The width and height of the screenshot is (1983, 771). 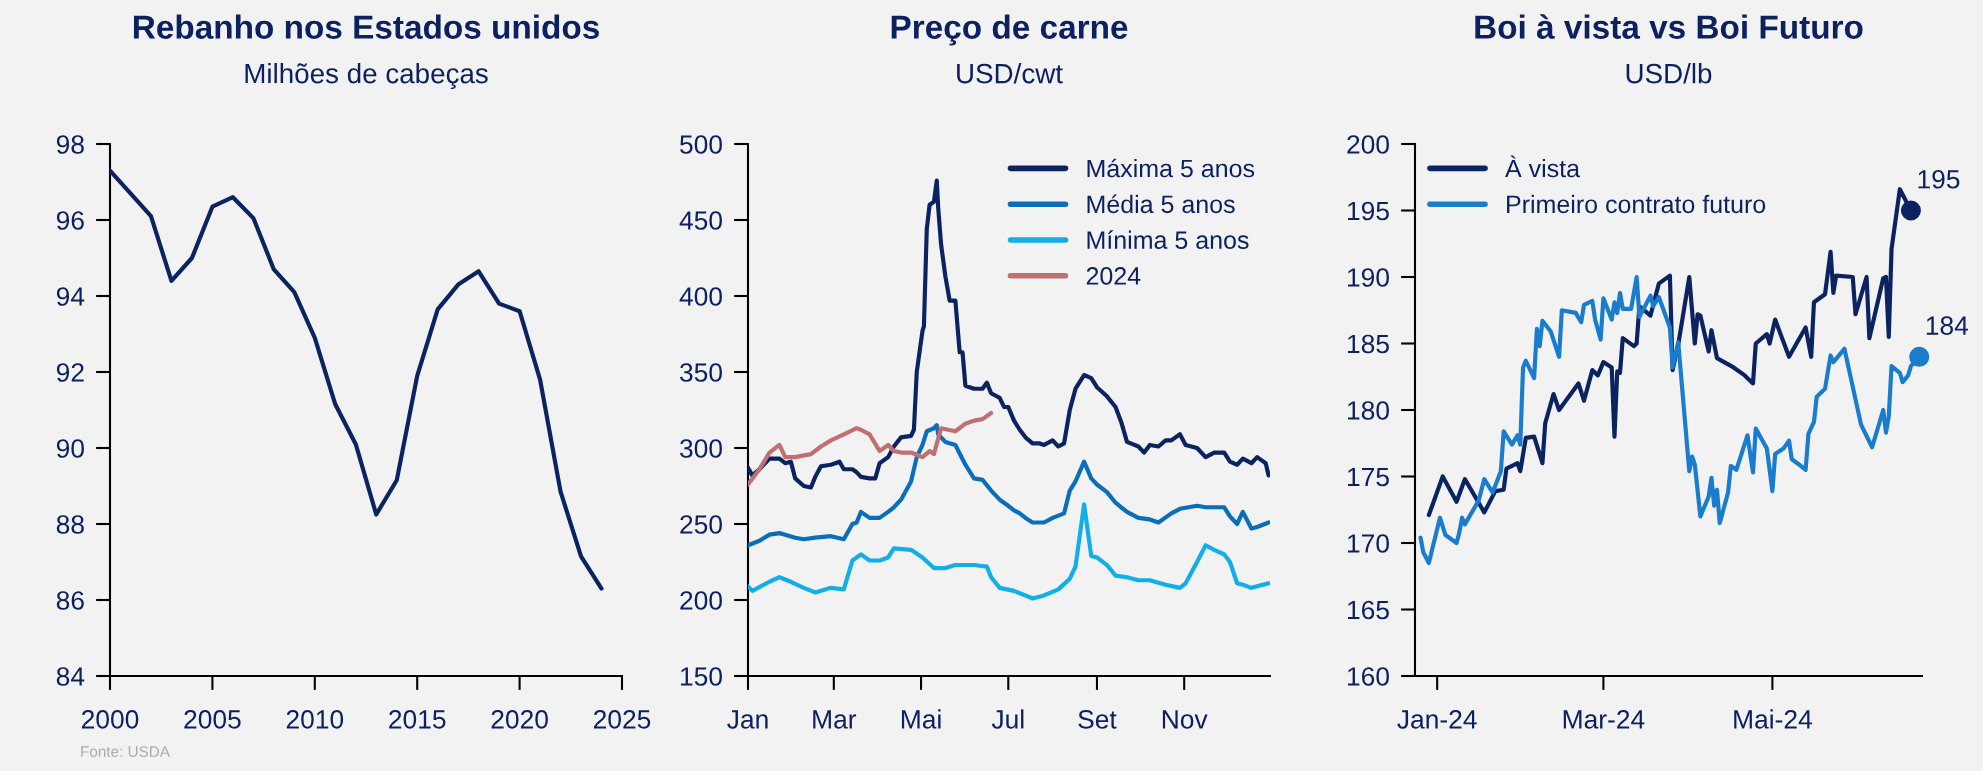 I want to click on y-tick-label: 190, so click(x=1368, y=277).